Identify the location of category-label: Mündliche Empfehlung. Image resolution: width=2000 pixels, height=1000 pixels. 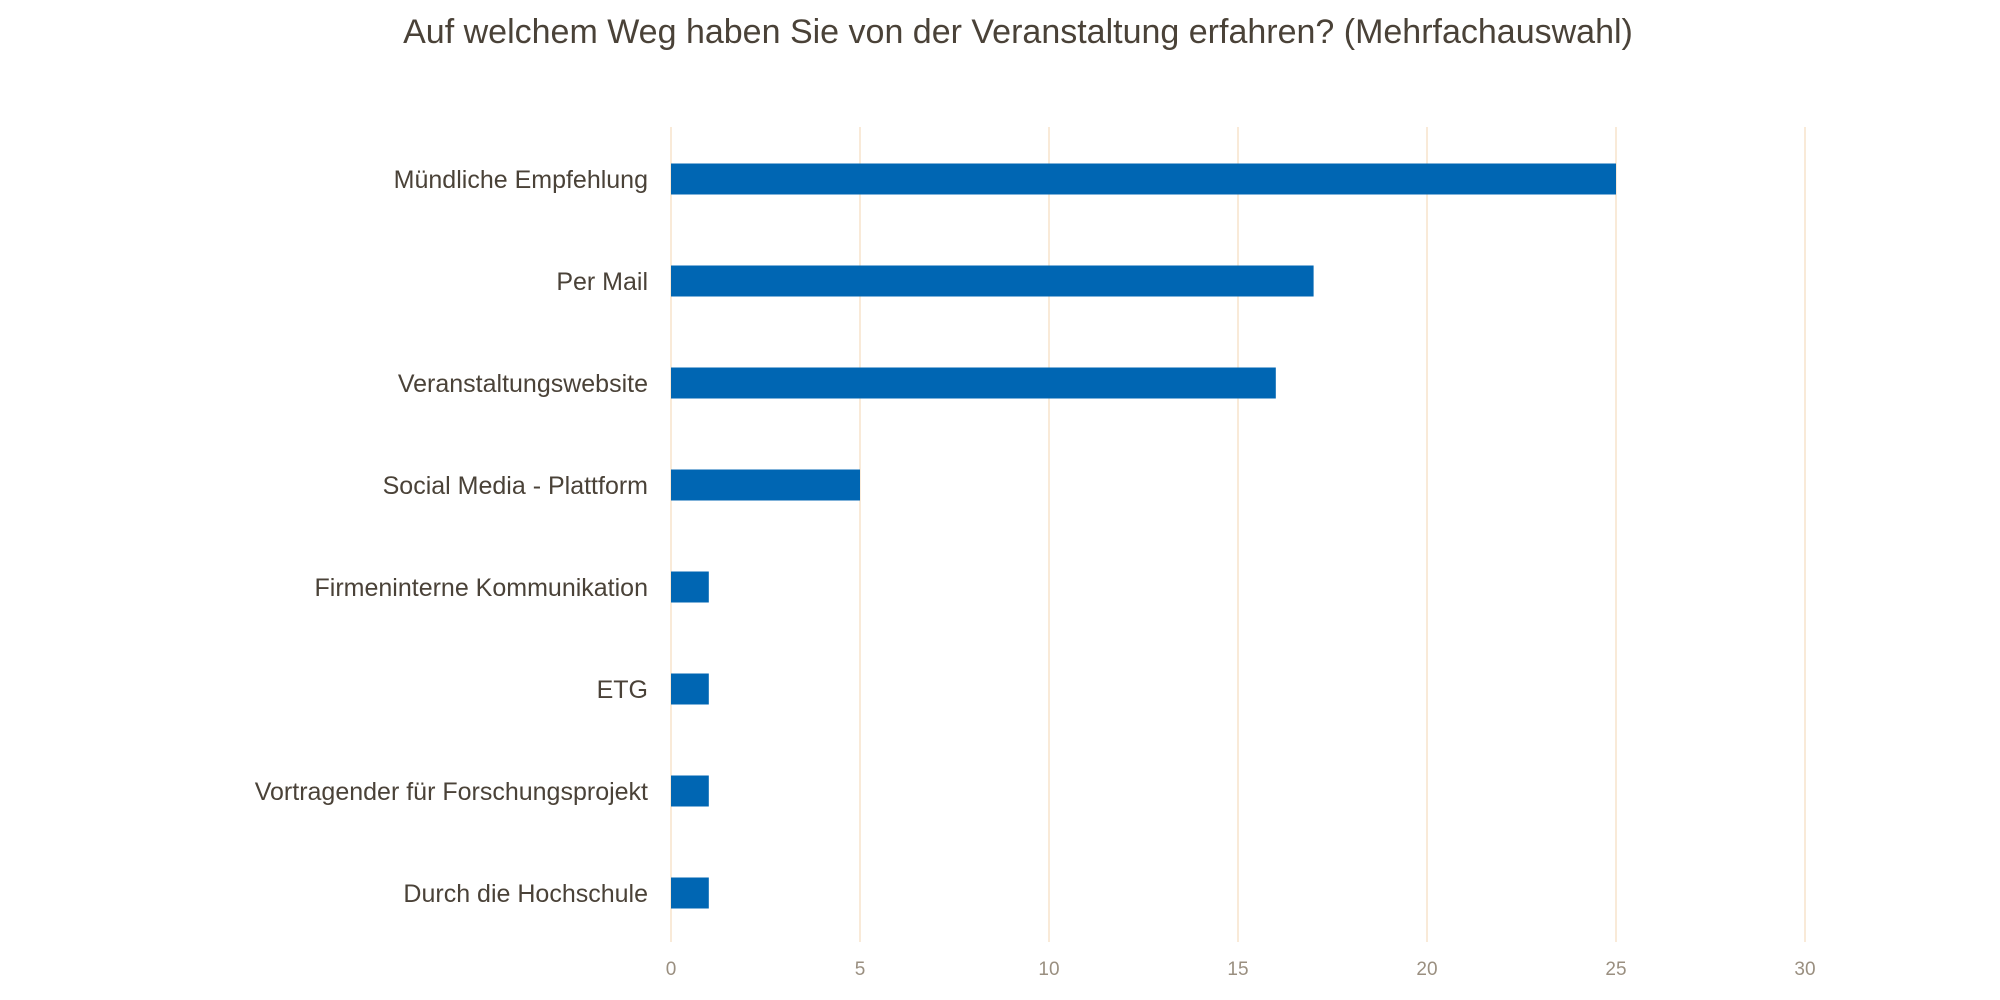
(521, 180).